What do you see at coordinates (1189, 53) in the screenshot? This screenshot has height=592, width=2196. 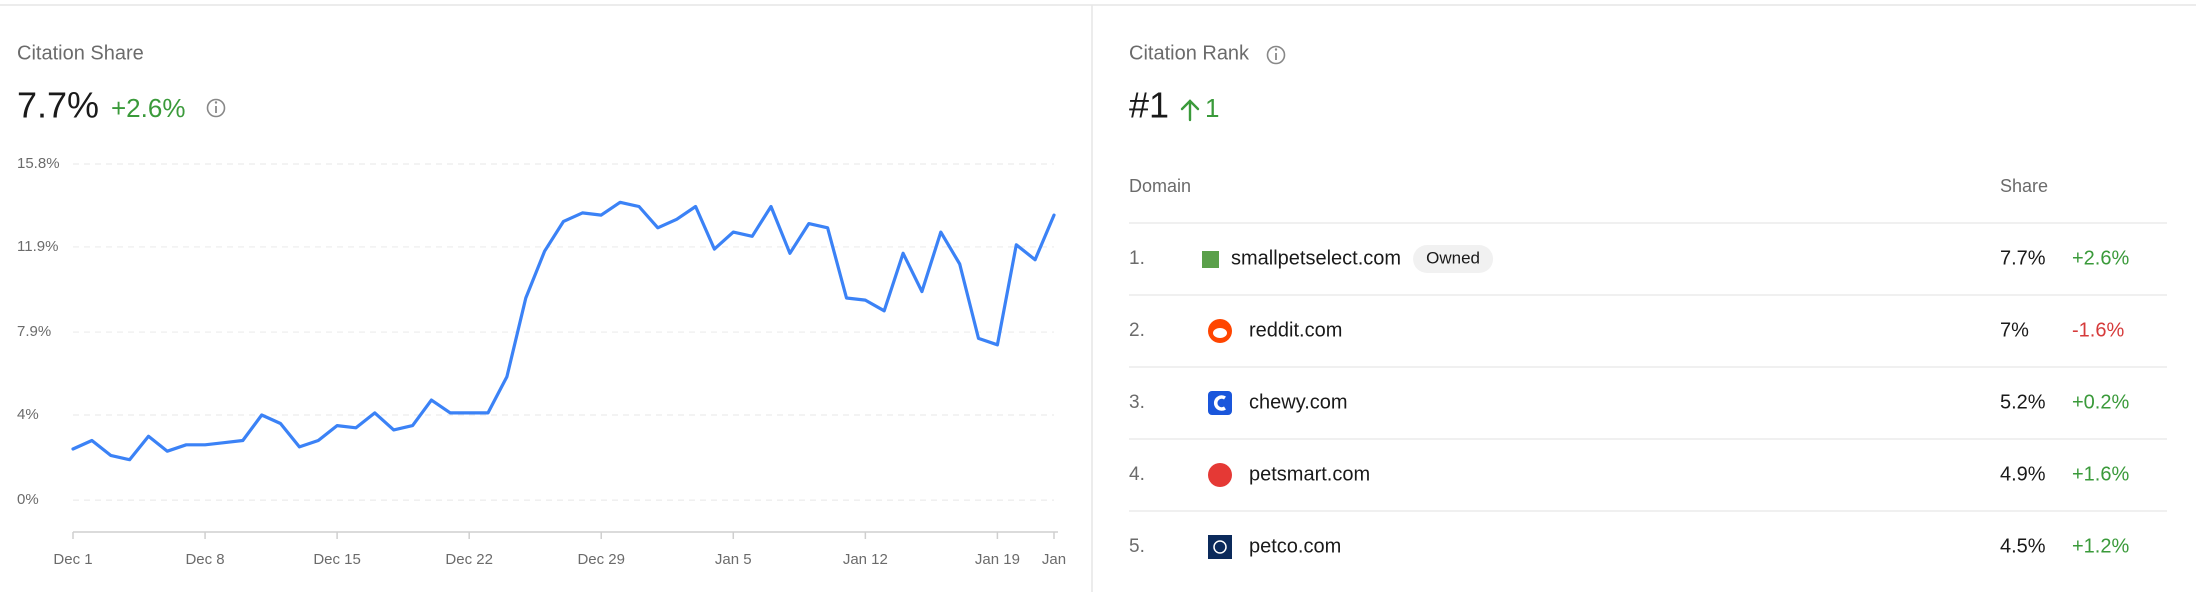 I see `panel-title: Citation Rank` at bounding box center [1189, 53].